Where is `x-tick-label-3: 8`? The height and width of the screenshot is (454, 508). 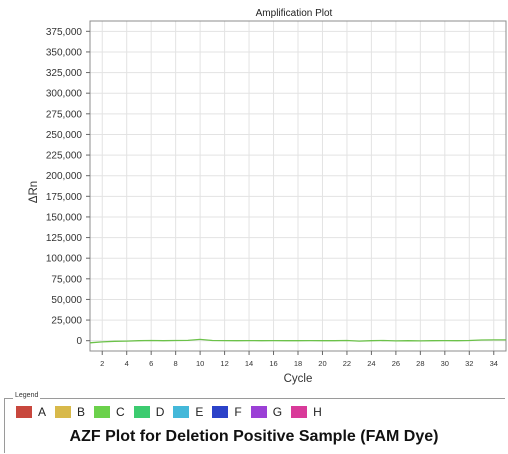
x-tick-label-3: 8 is located at coordinates (176, 363).